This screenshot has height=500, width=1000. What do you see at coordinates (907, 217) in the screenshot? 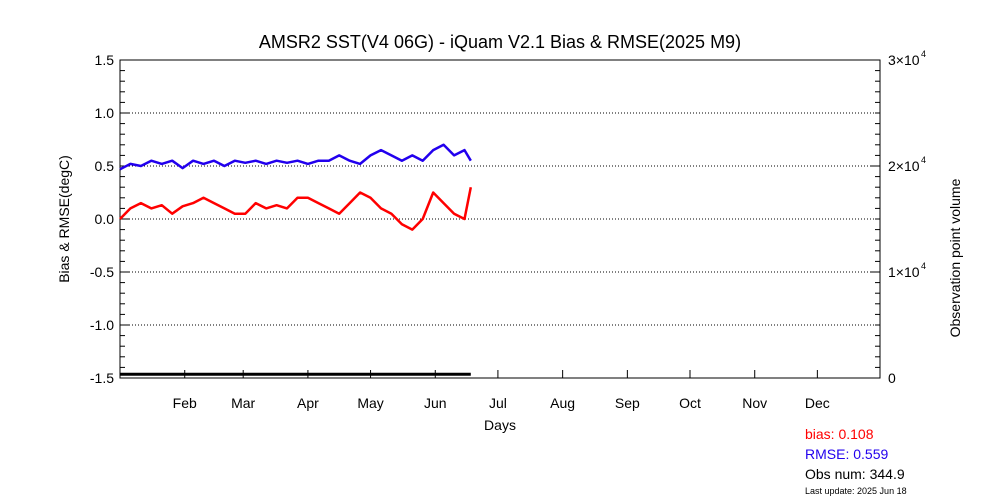
I see `right-tick-labels: 3×10 42×10 41×10 40` at bounding box center [907, 217].